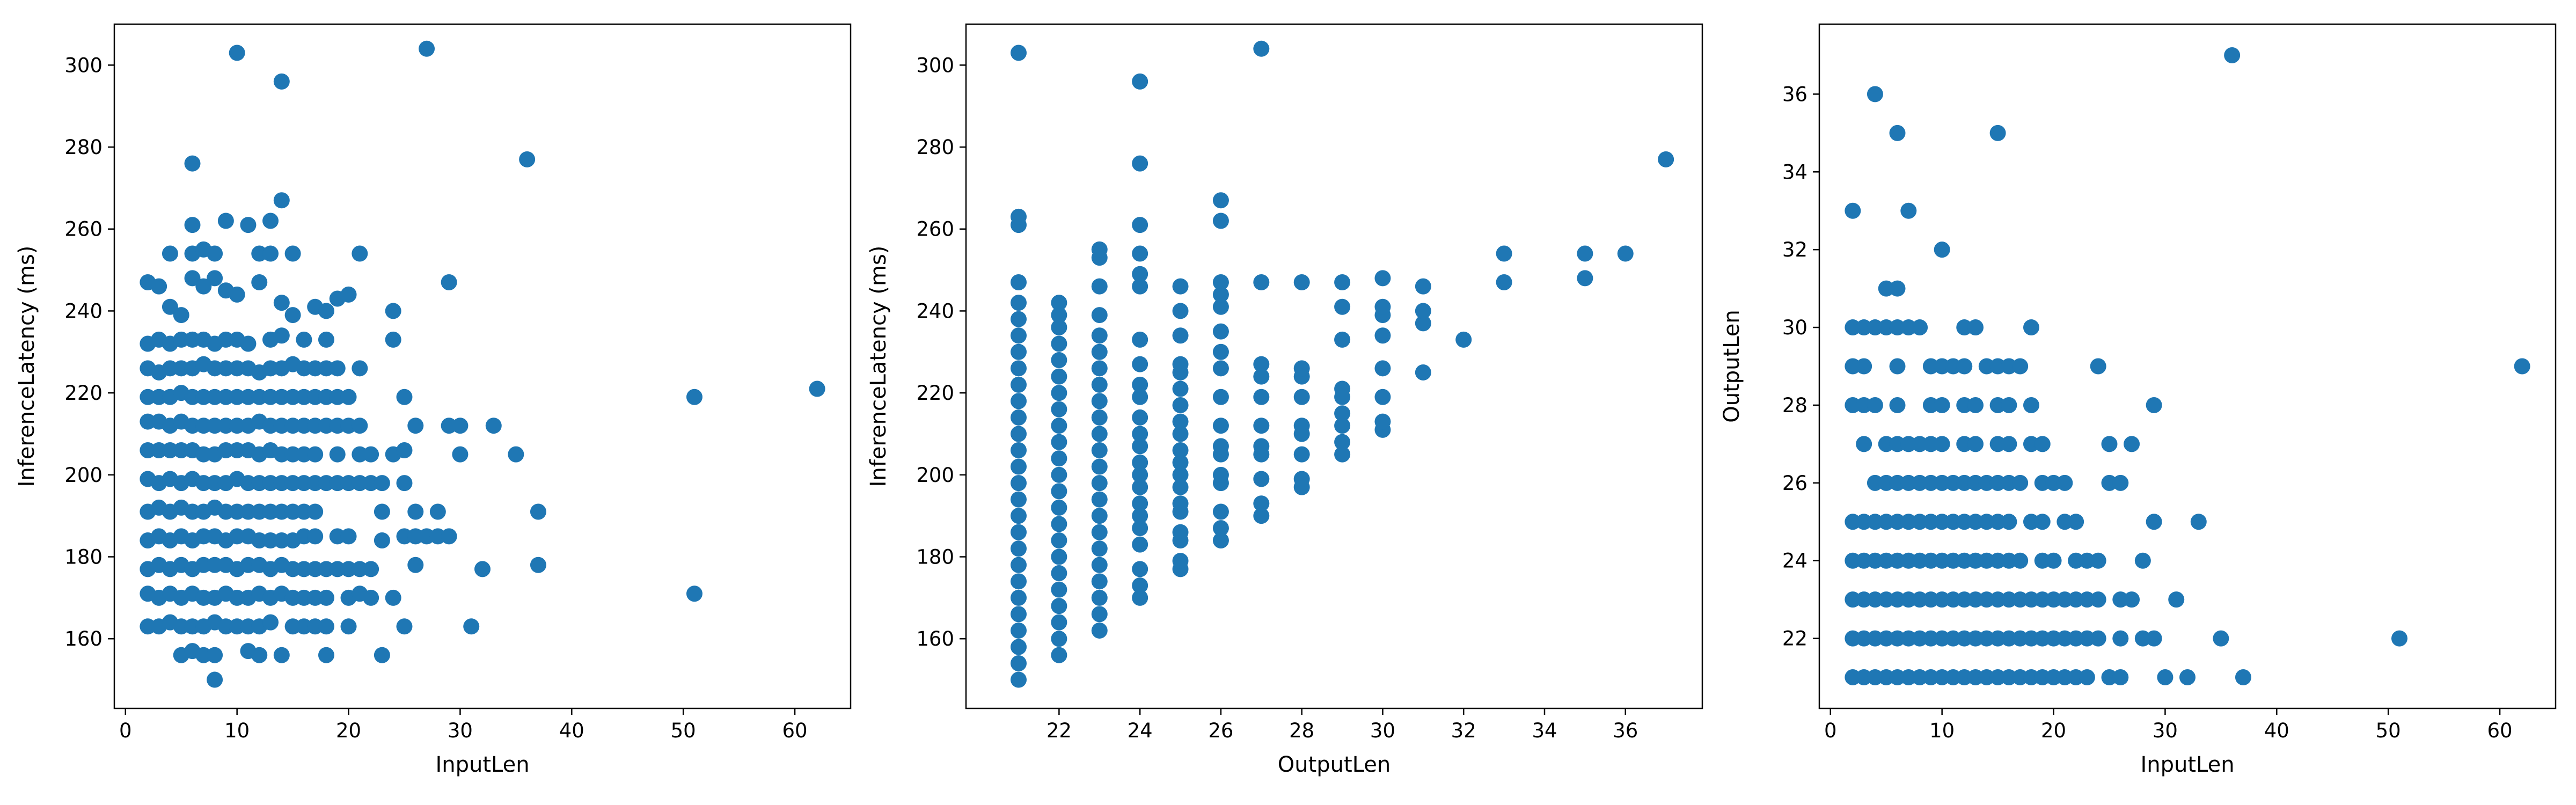 The height and width of the screenshot is (805, 2576). Describe the element at coordinates (2187, 764) in the screenshot. I see `x-axis-label: InputLen` at that location.